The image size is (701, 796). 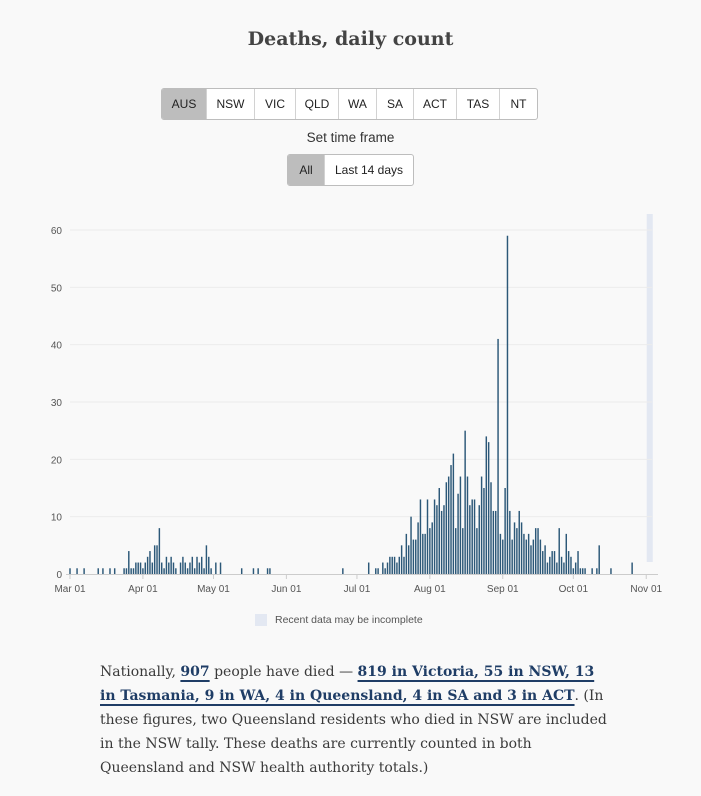 I want to click on chart-legend: Recent data may be incomplete, so click(x=339, y=620).